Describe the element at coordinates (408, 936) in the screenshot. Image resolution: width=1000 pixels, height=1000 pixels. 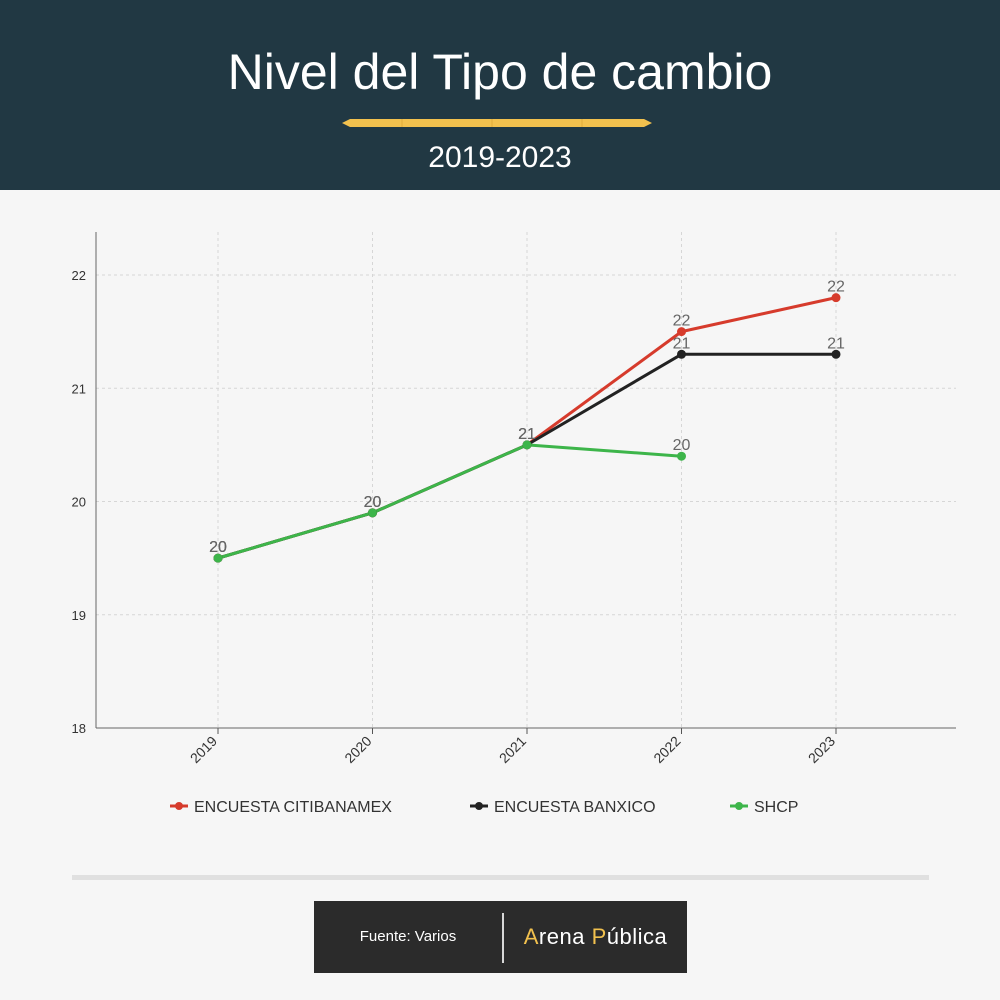
I see `source-text: Fuente: Varios` at that location.